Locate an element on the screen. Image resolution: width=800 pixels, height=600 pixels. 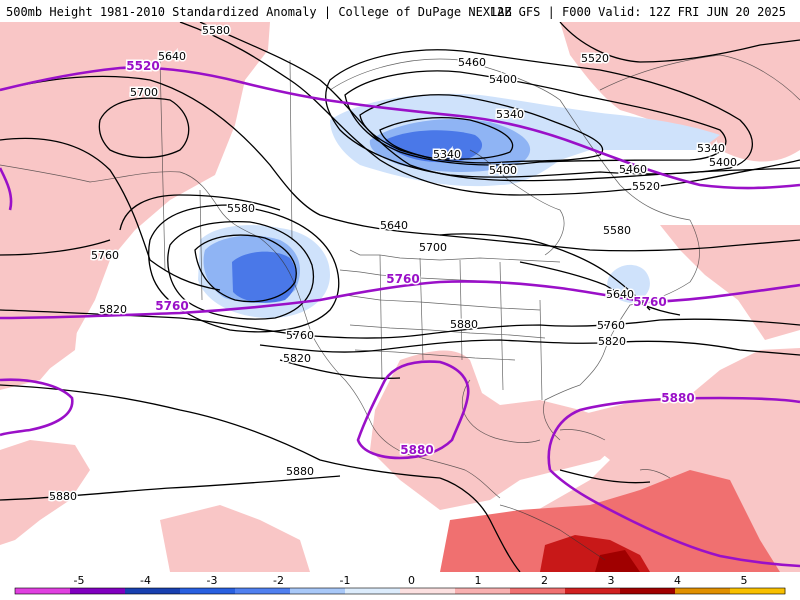
colorbar: -5 -4 -3 -2 -1 0 1 2 3 4 5 is located at coordinates (400, 584).